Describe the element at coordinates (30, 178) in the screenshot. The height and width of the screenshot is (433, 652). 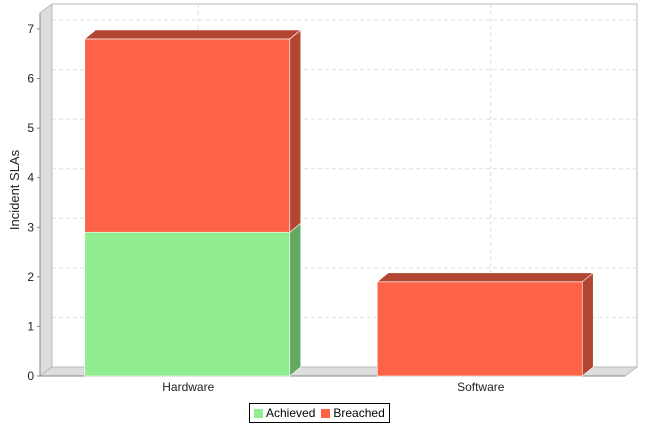
I see `y-tick-label: 4` at that location.